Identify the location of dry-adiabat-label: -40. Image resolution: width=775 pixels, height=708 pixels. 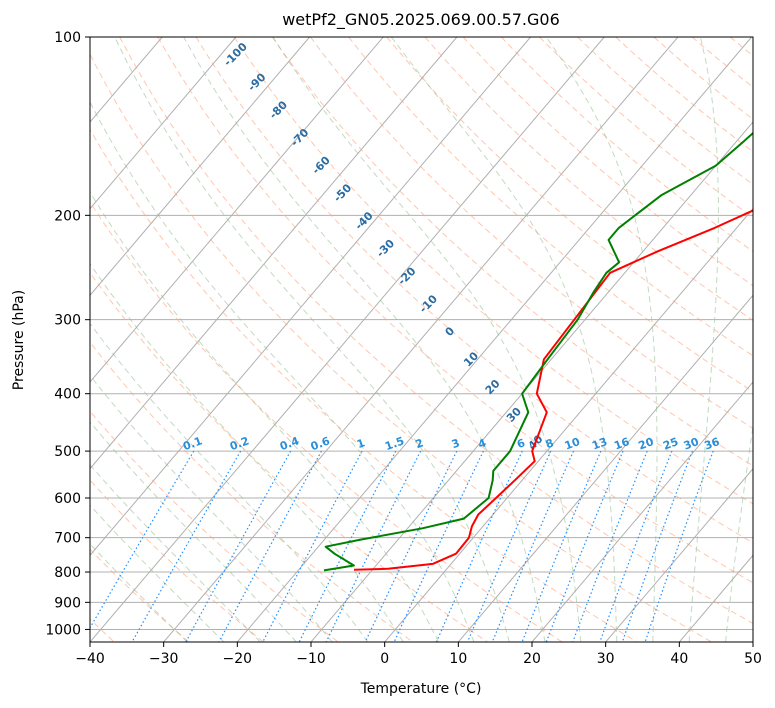
(363, 220).